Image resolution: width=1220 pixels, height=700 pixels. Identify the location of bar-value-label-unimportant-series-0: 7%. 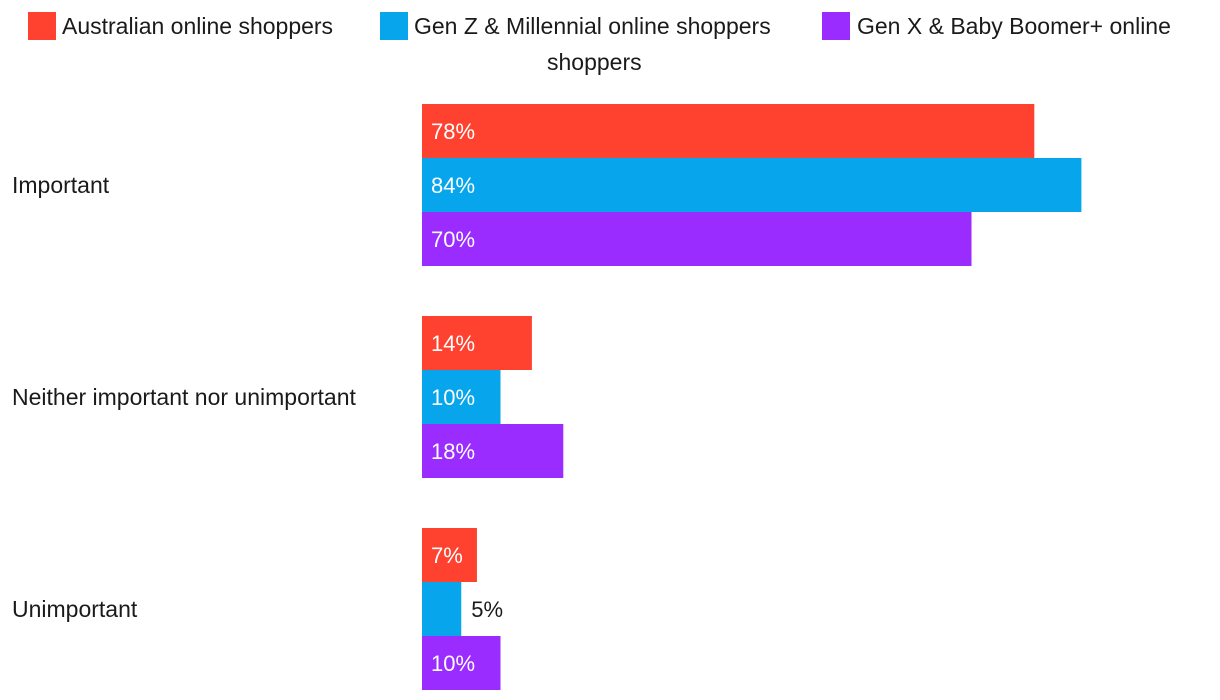
(447, 555).